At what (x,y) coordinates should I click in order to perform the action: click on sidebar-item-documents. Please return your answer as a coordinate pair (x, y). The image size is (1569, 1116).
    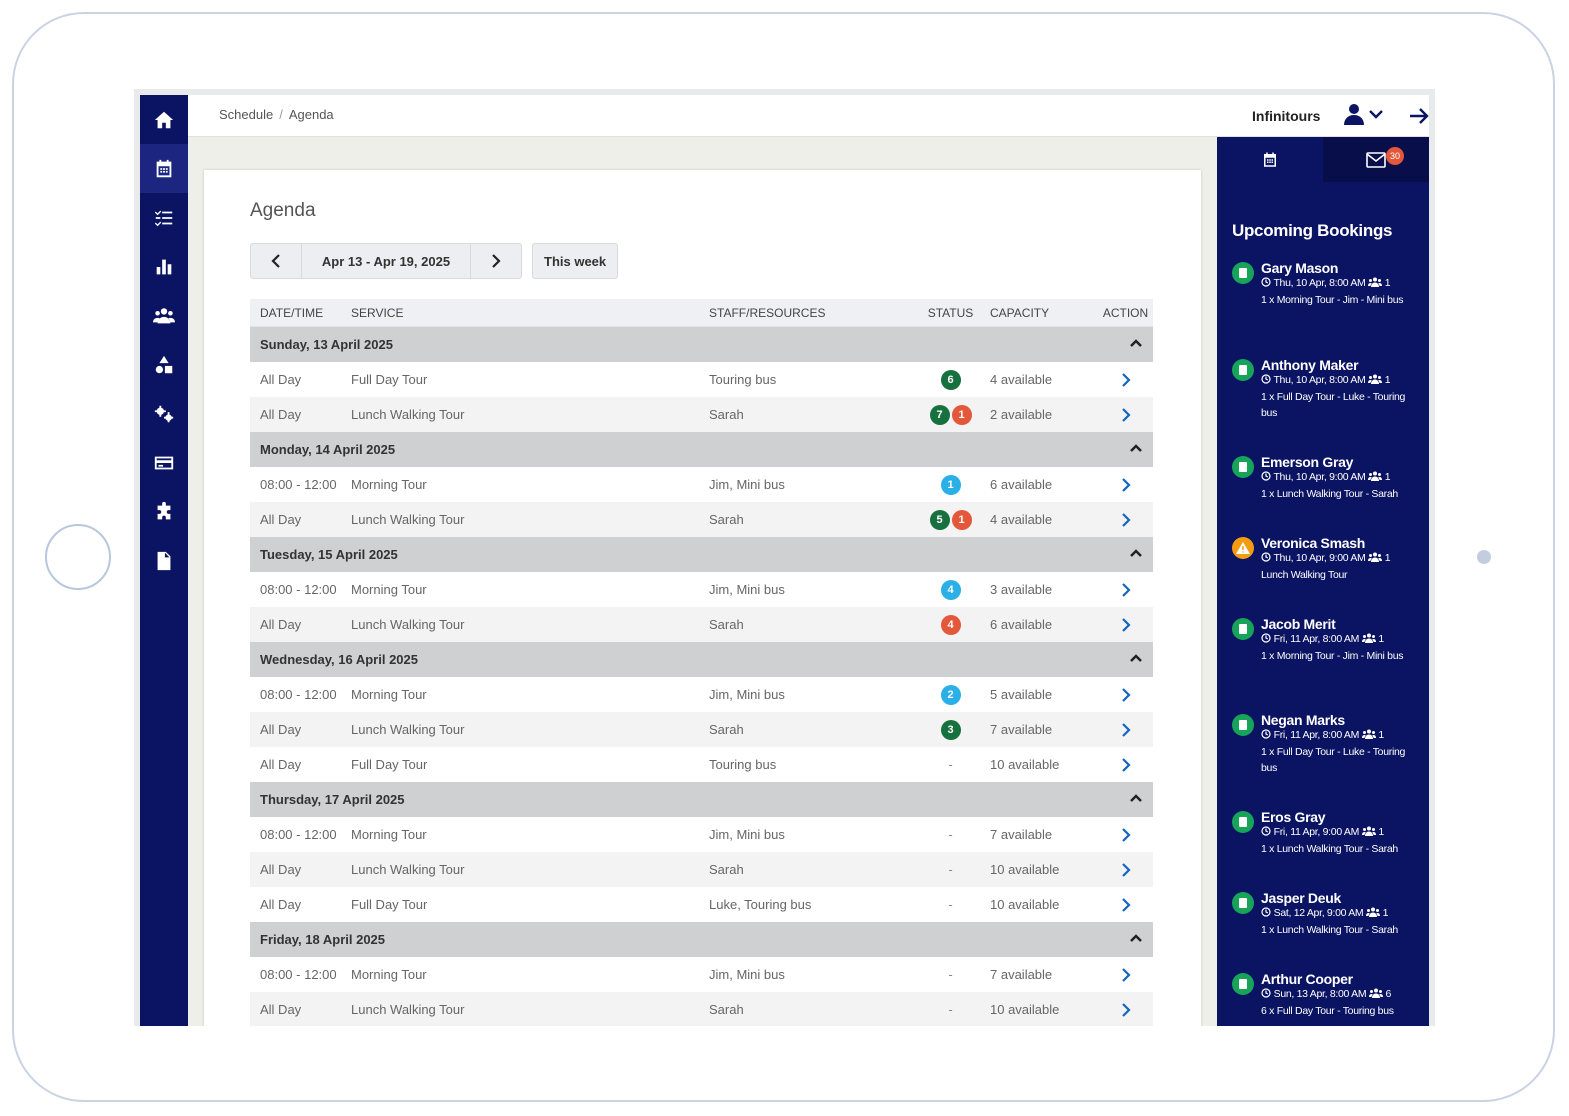
    Looking at the image, I should click on (164, 560).